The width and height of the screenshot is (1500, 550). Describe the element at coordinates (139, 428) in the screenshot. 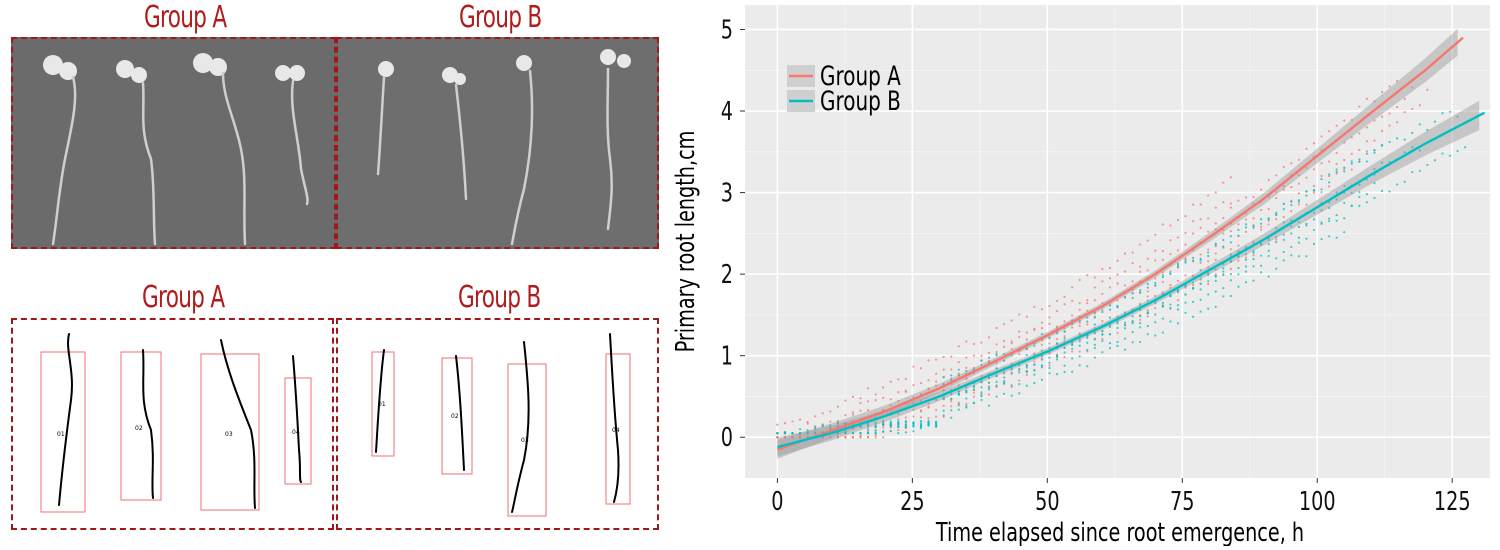

I see `mask-a-label-2: 02` at that location.